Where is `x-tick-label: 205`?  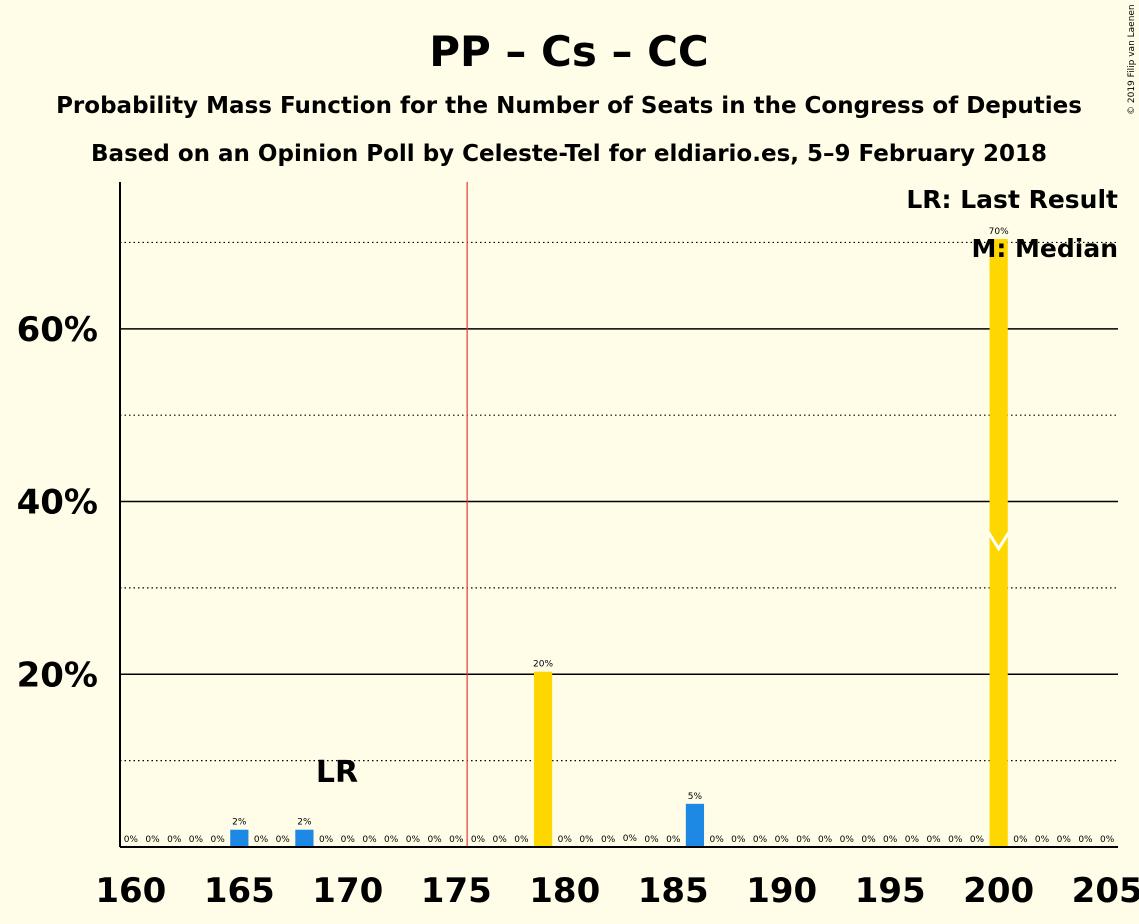
x-tick-label: 205 is located at coordinates (1105, 891).